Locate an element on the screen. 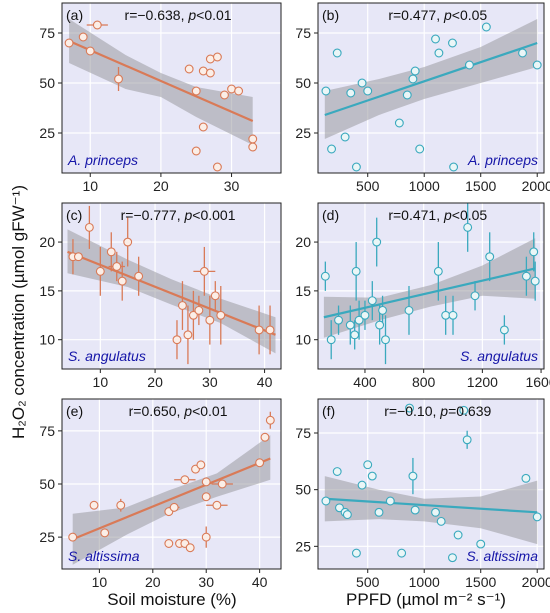 This screenshot has height=613, width=550. stat-r: r=0.650, is located at coordinates (157, 411).